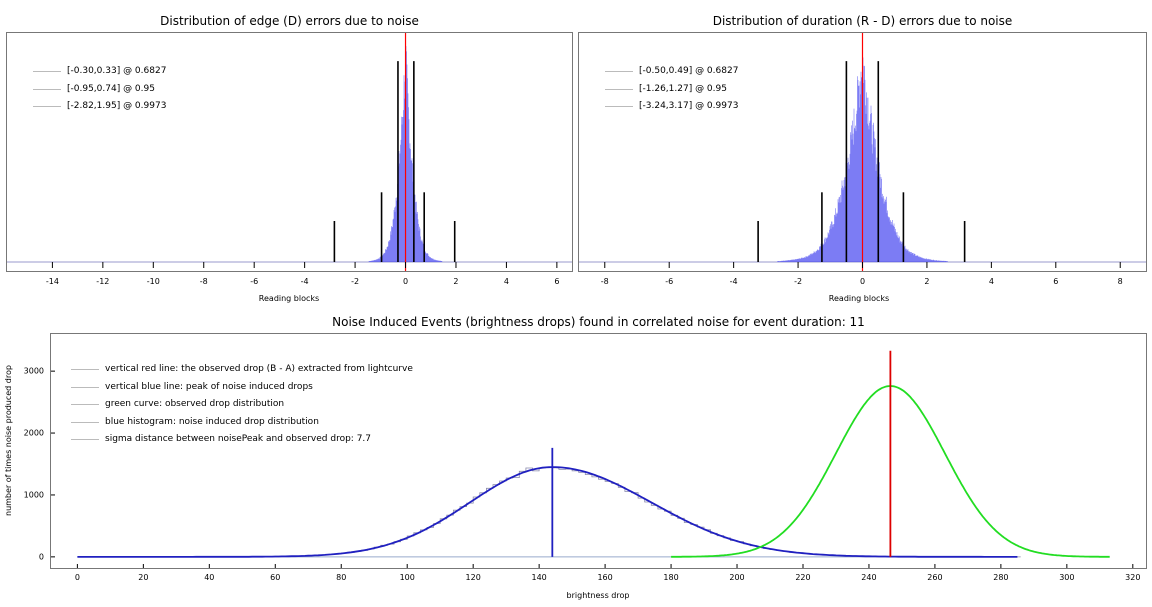 The height and width of the screenshot is (607, 1152). Describe the element at coordinates (103, 281) in the screenshot. I see `chart1-x-tick-label: -12` at that location.